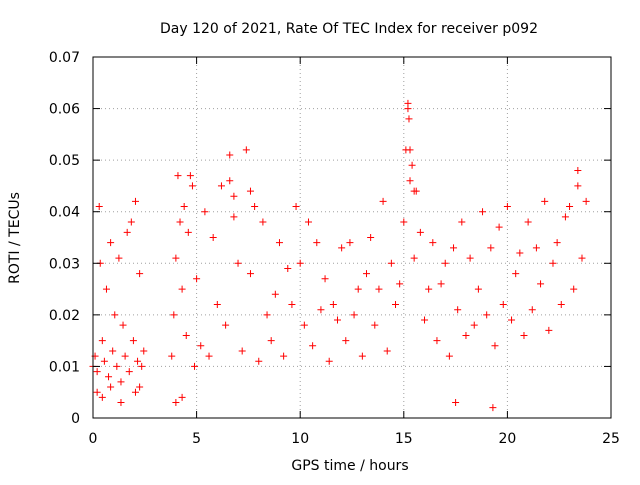 The width and height of the screenshot is (640, 485). What do you see at coordinates (404, 439) in the screenshot?
I see `x-tick-label: 15` at bounding box center [404, 439].